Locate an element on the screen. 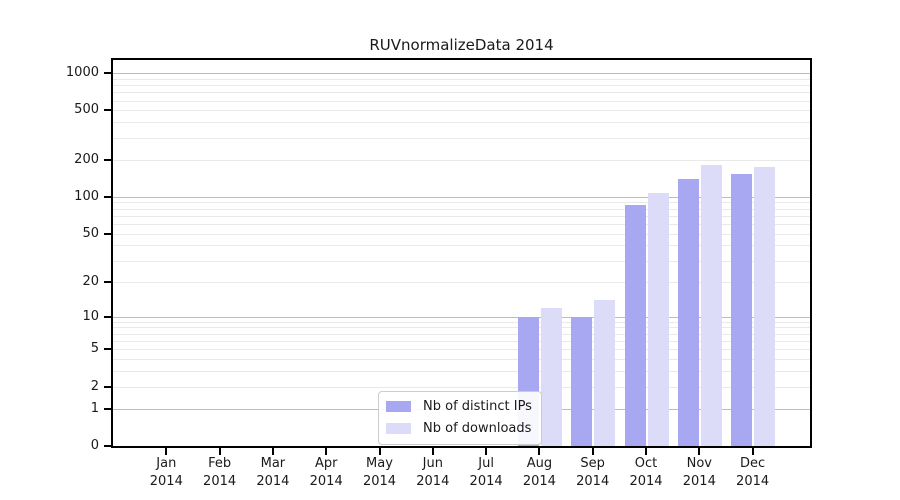  legend-label-distinct-ips: Nb of distinct IPs is located at coordinates (477, 406).